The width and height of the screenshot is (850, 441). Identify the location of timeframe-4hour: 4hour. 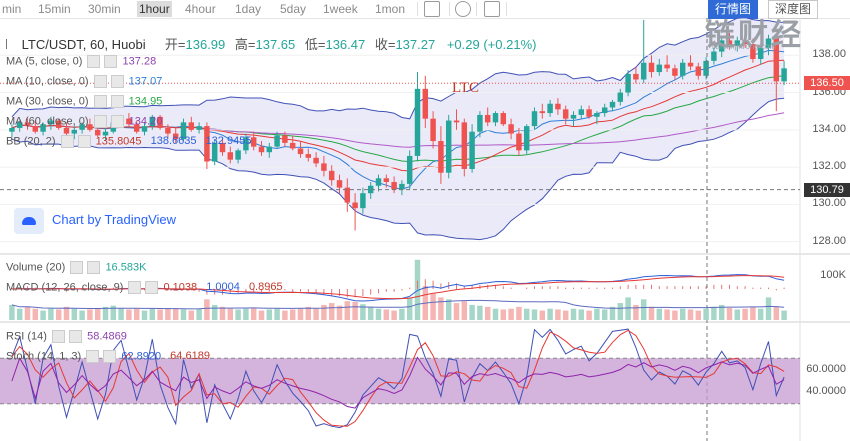
(200, 9).